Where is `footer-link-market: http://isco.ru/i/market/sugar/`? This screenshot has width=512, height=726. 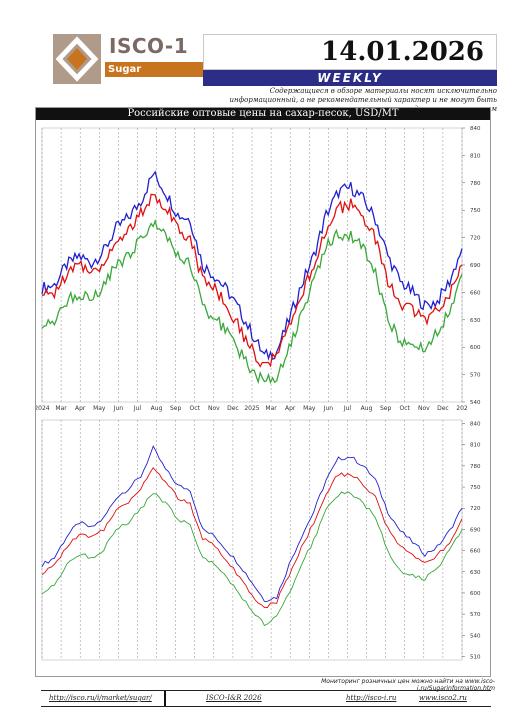 footer-link-market: http://isco.ru/i/market/sugar/ is located at coordinates (100, 698).